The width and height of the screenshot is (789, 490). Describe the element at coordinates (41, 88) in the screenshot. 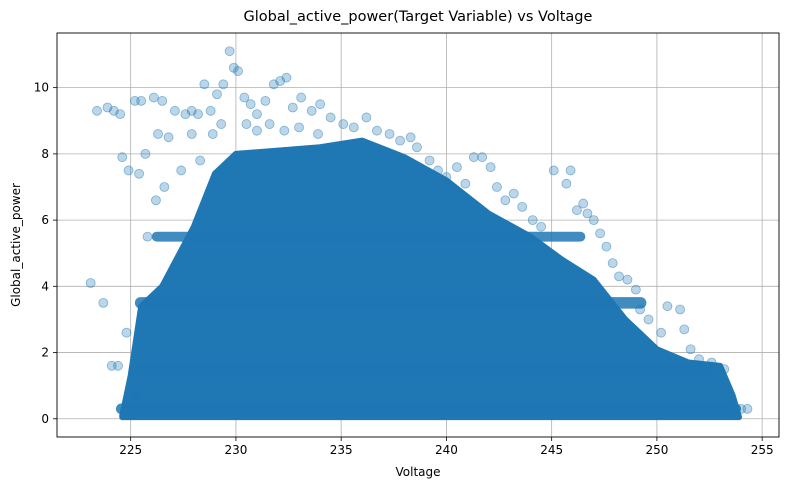

I see `y-tick-label: 10` at that location.